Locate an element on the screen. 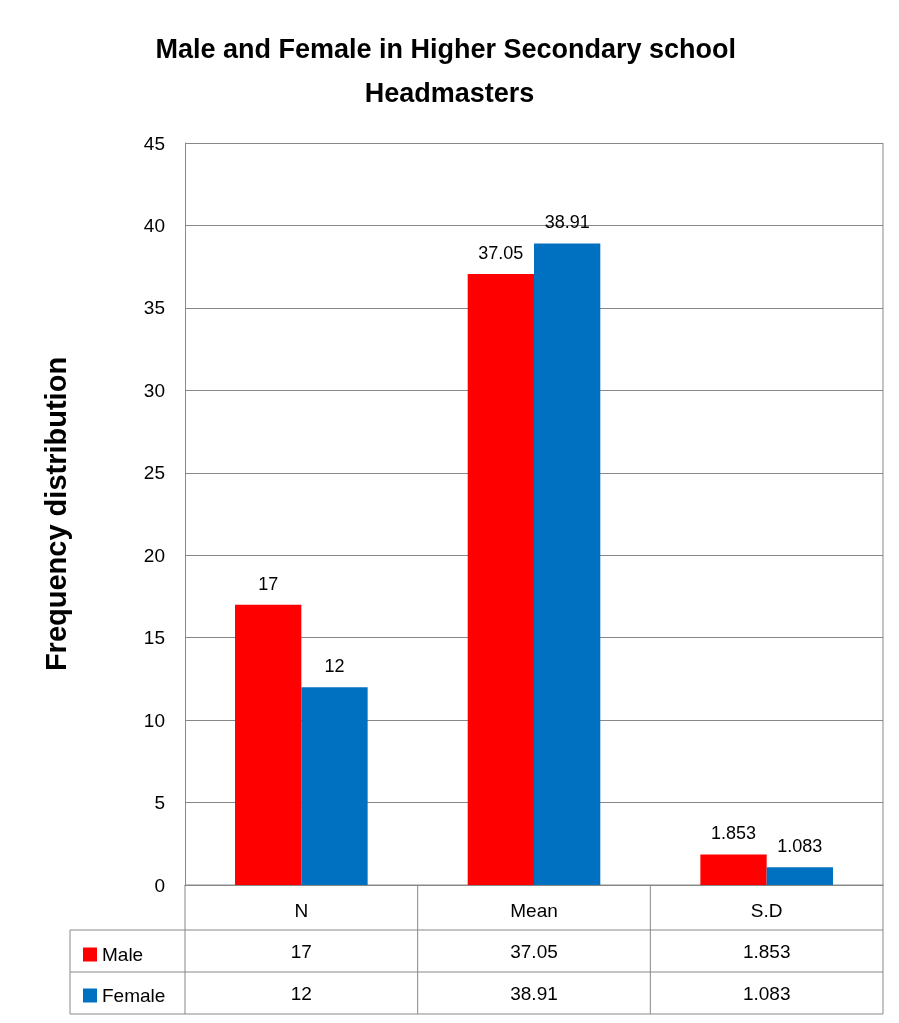 This screenshot has width=899, height=1023. y-tick-label: 30 is located at coordinates (154, 390).